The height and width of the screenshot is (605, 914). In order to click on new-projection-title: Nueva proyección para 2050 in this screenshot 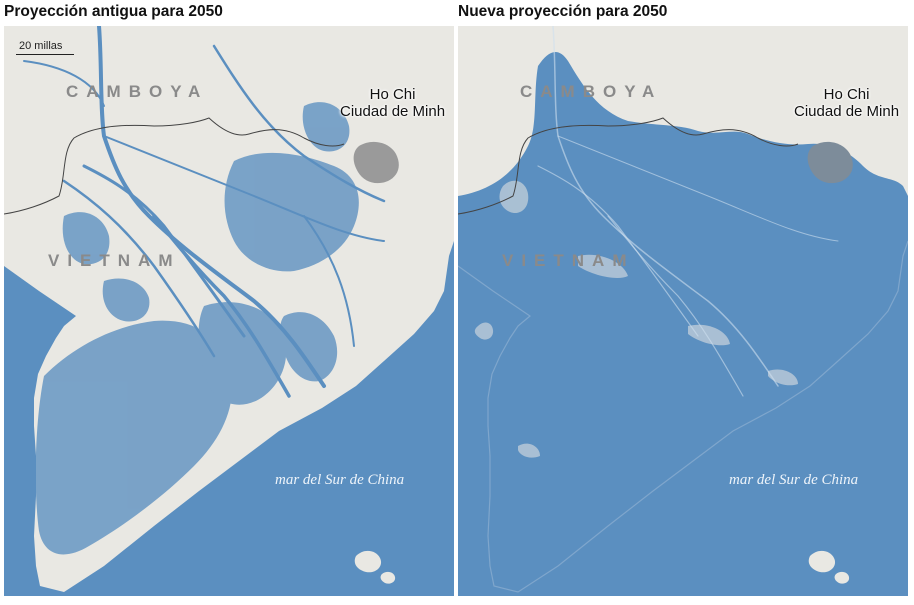, I will do `click(563, 11)`.